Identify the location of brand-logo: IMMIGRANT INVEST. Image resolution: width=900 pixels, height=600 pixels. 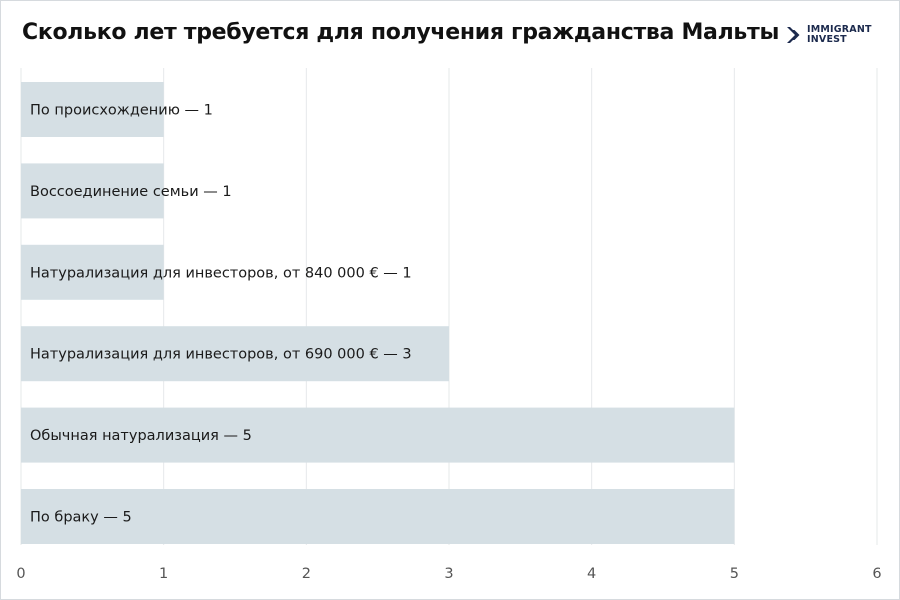
(829, 35).